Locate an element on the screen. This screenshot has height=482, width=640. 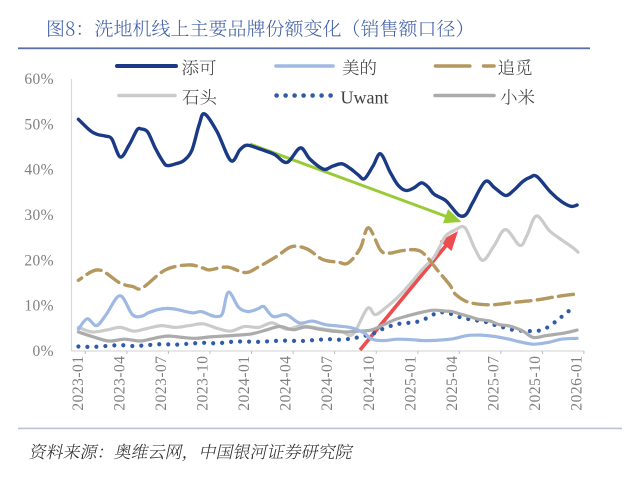
svg-text: Uwant is located at coordinates (365, 98).